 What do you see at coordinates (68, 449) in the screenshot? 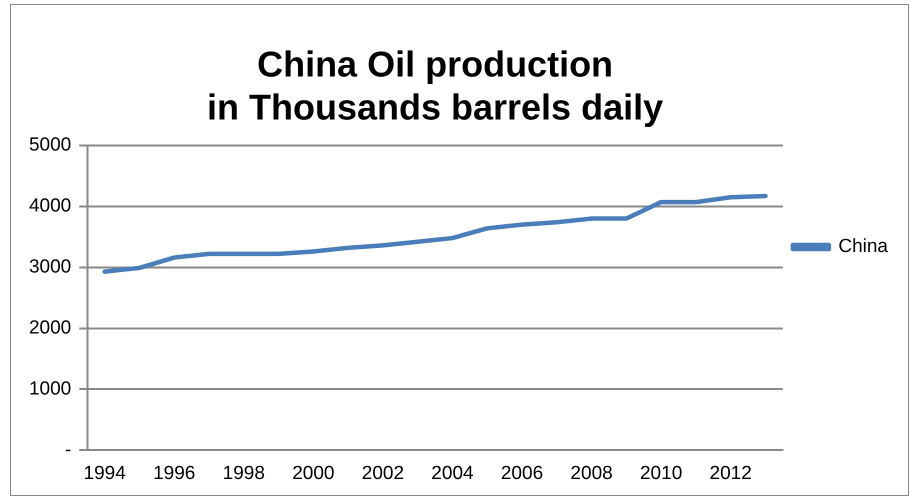
I see `y-tick-label: -` at bounding box center [68, 449].